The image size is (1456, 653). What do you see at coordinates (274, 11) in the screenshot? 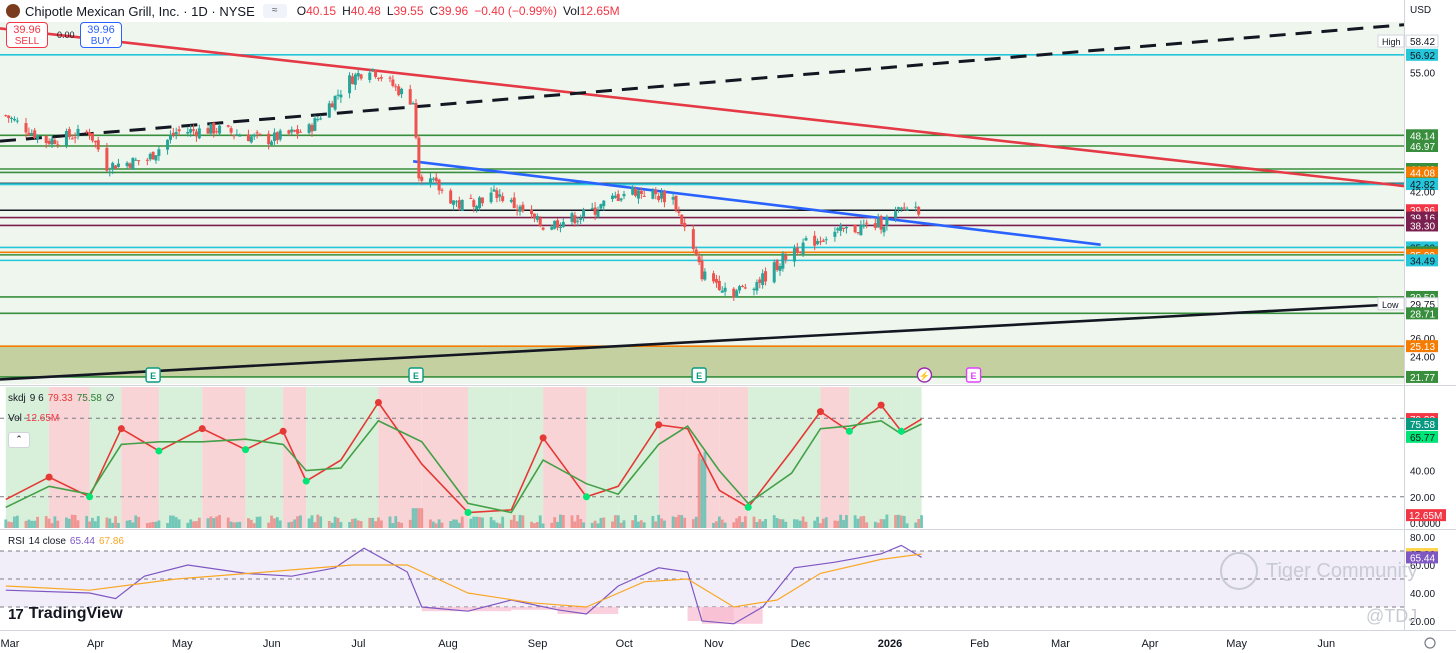
I see `visibility-toggle-icon: ≈` at bounding box center [274, 11].